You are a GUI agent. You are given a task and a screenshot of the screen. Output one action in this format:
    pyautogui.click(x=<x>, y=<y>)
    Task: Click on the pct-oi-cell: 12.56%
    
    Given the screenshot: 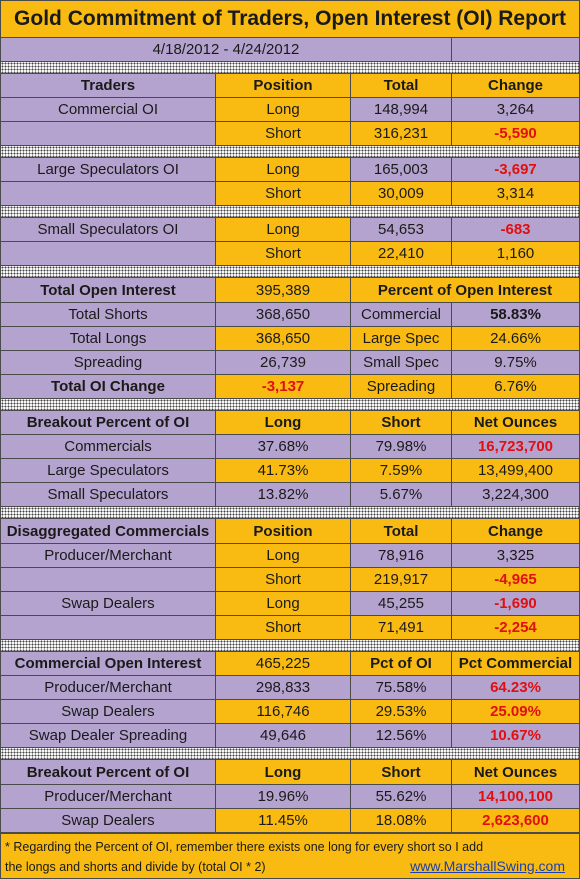 What is the action you would take?
    pyautogui.click(x=400, y=736)
    